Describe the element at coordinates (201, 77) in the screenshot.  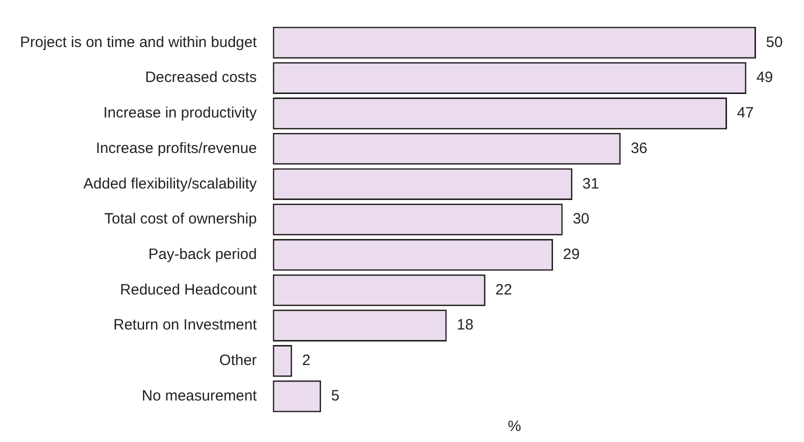
I see `y-tick-label: Decreased costs` at that location.